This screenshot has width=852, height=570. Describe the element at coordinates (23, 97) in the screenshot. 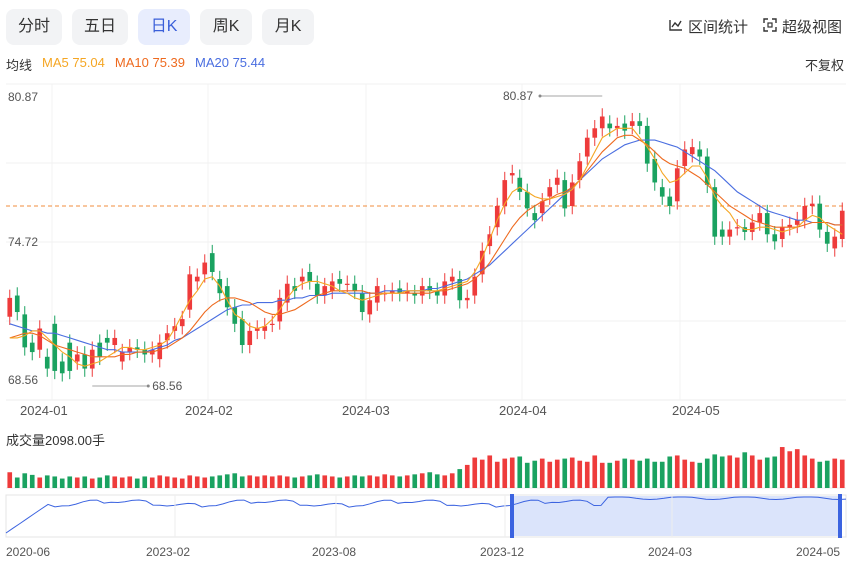

I see `y-tick-label: 80.87` at that location.